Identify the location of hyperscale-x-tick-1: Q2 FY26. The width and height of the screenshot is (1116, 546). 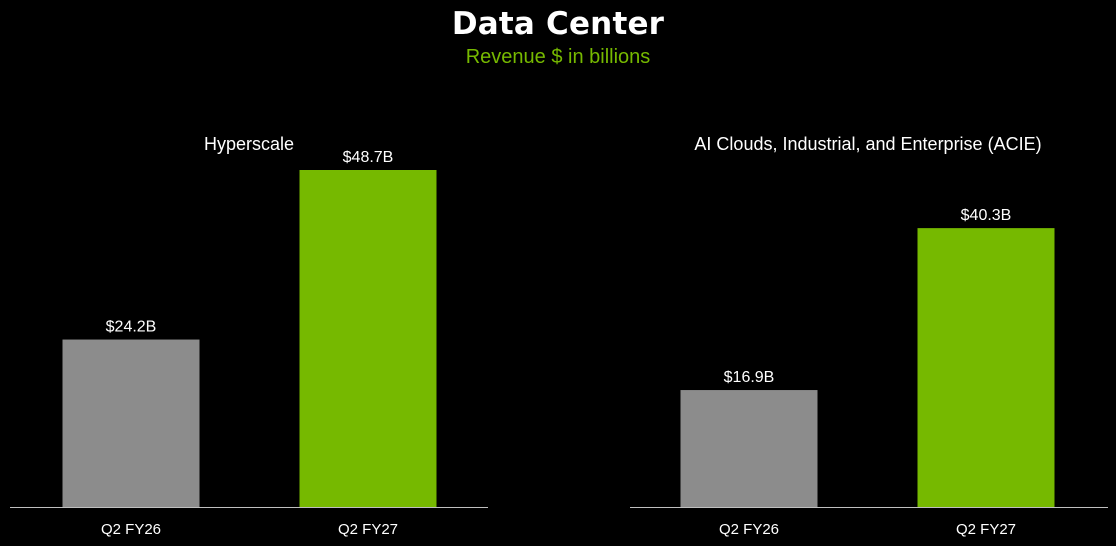
(131, 529).